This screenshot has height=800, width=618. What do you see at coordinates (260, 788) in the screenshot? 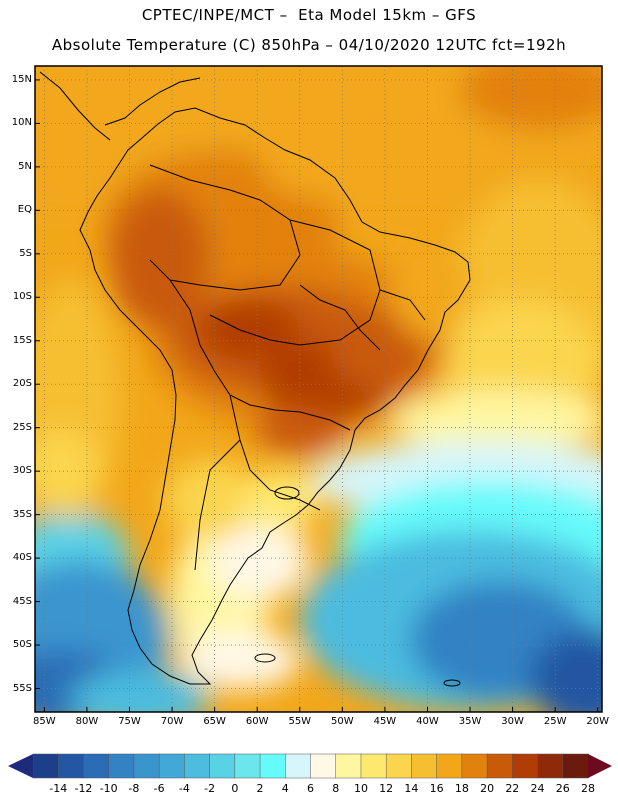
I see `colorbar-label: 2` at bounding box center [260, 788].